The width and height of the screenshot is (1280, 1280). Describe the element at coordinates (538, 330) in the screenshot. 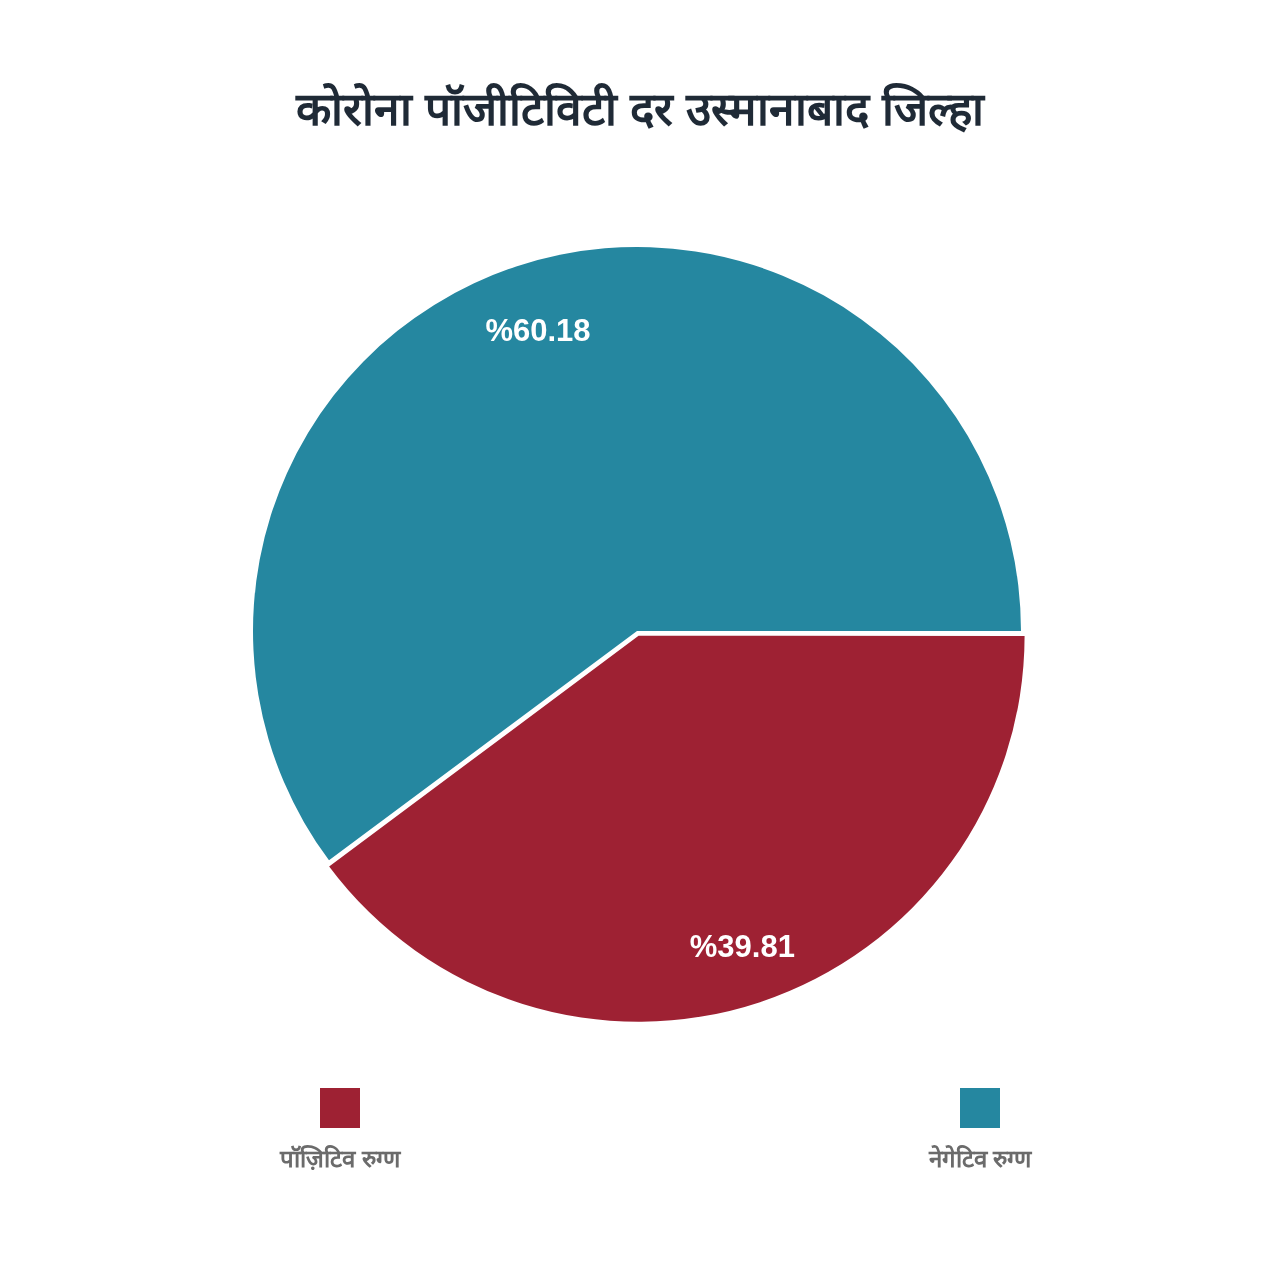

I see `data-label: %60.18` at that location.